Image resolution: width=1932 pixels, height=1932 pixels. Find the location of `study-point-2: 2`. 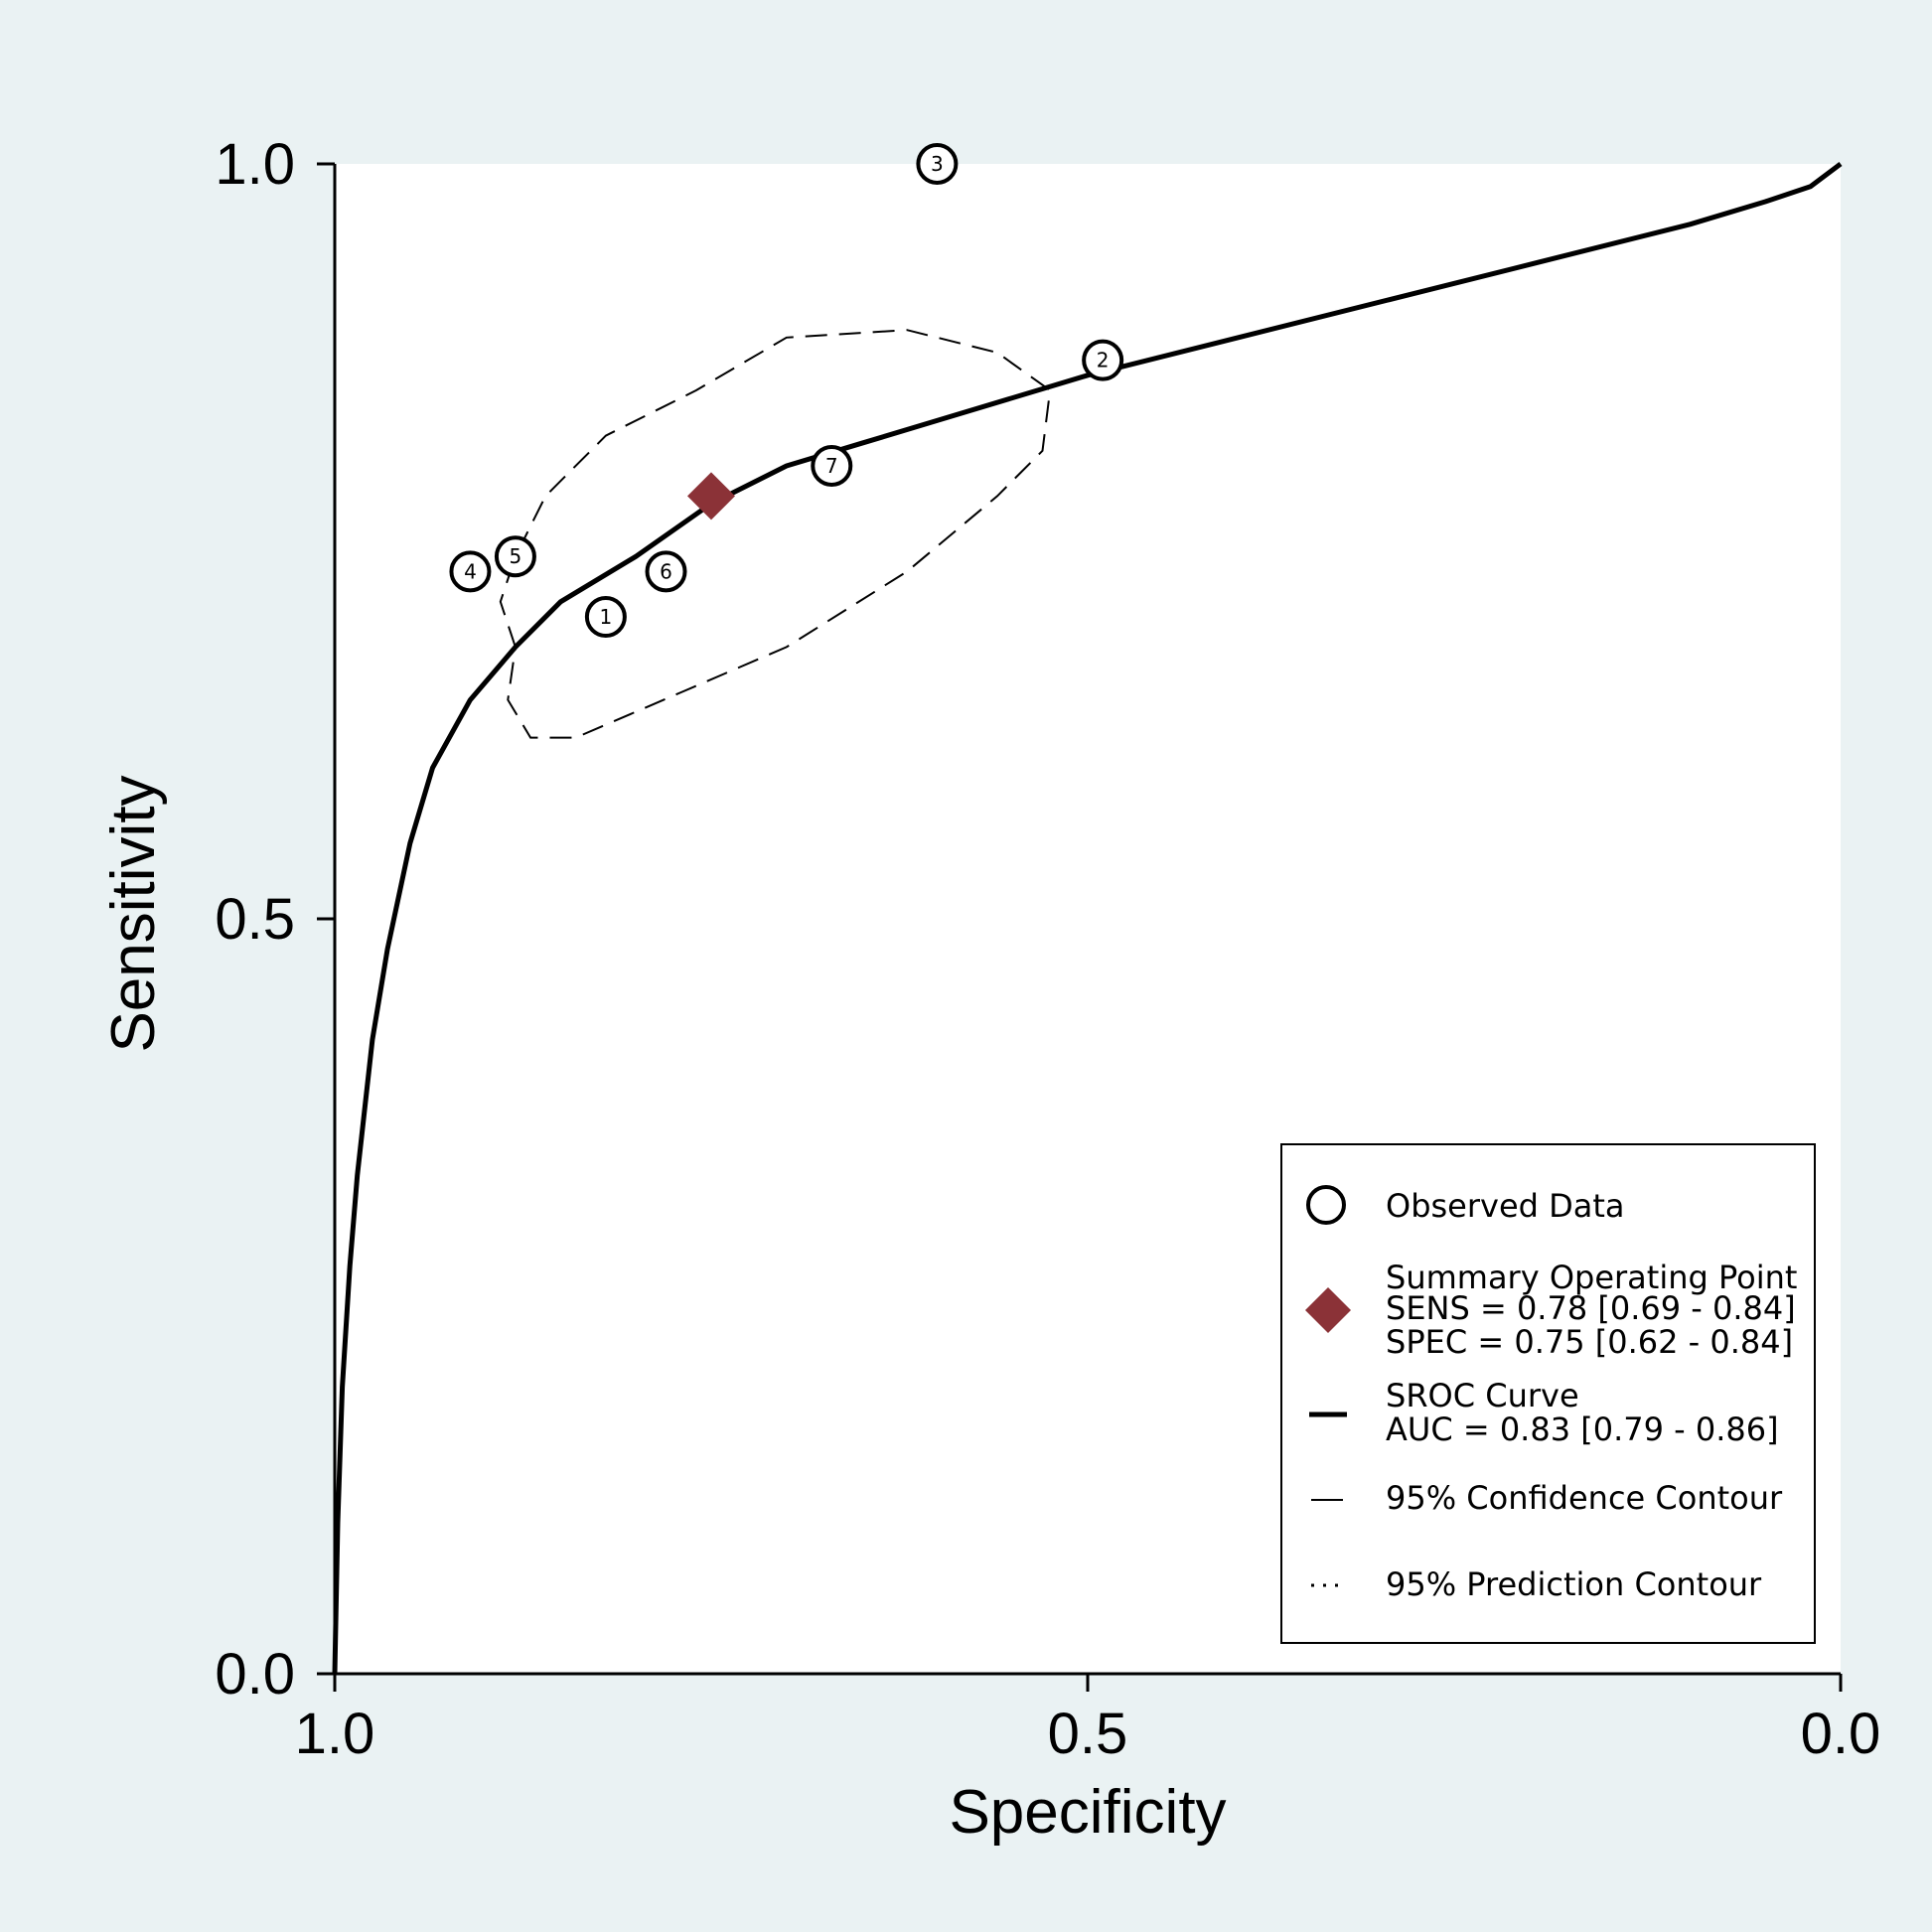

study-point-2: 2 is located at coordinates (1103, 360).